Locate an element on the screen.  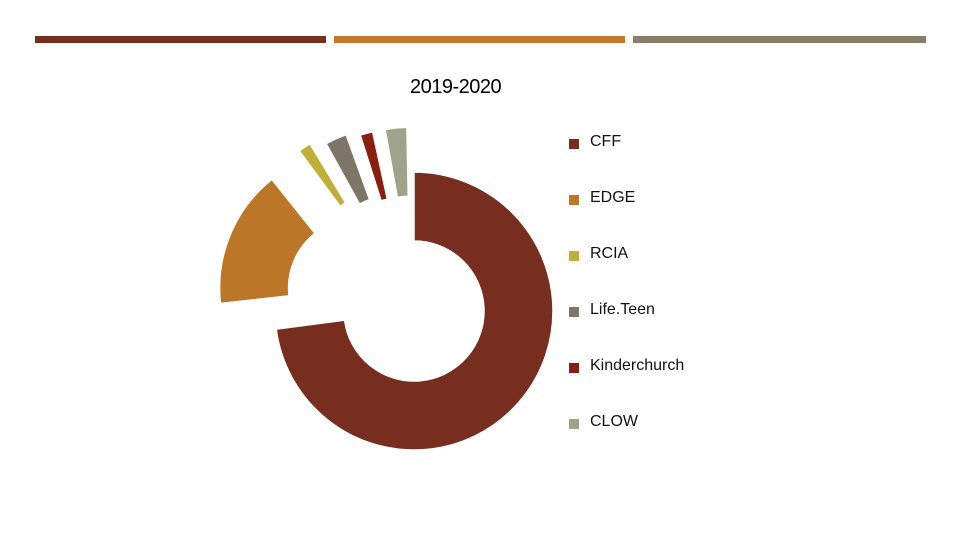
legend-label: EDGE is located at coordinates (613, 197).